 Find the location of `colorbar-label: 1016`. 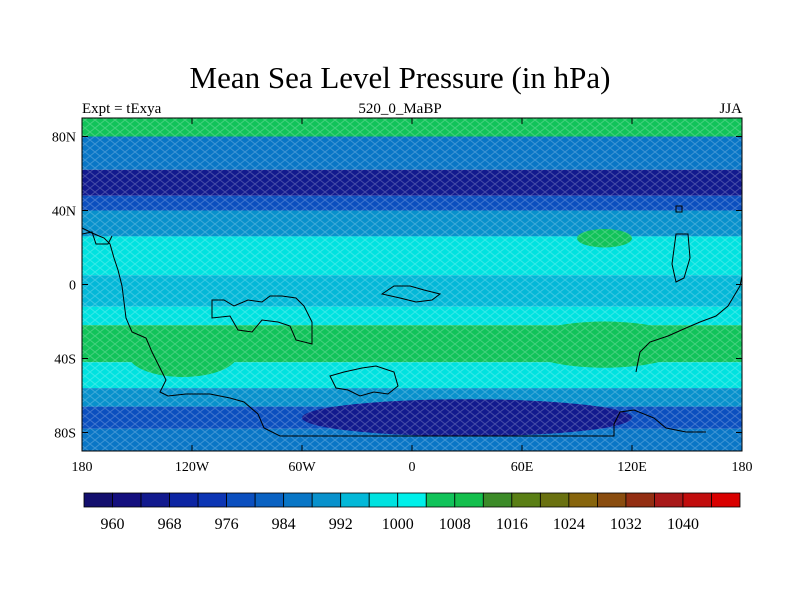

colorbar-label: 1016 is located at coordinates (512, 524).